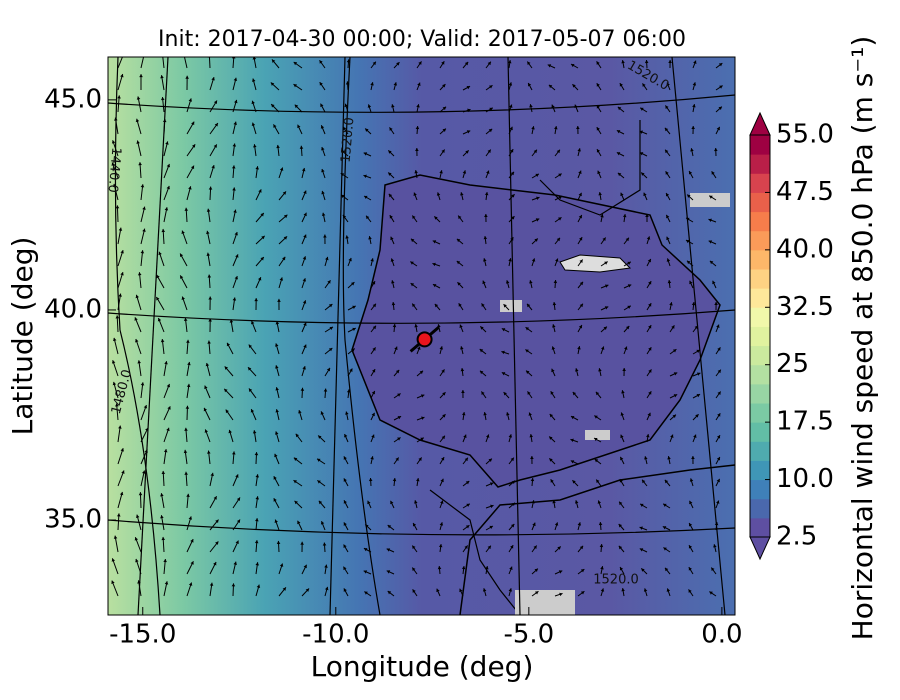 Image resolution: width=900 pixels, height=700 pixels. I want to click on colorbar-tick-label: 47.5, so click(805, 192).